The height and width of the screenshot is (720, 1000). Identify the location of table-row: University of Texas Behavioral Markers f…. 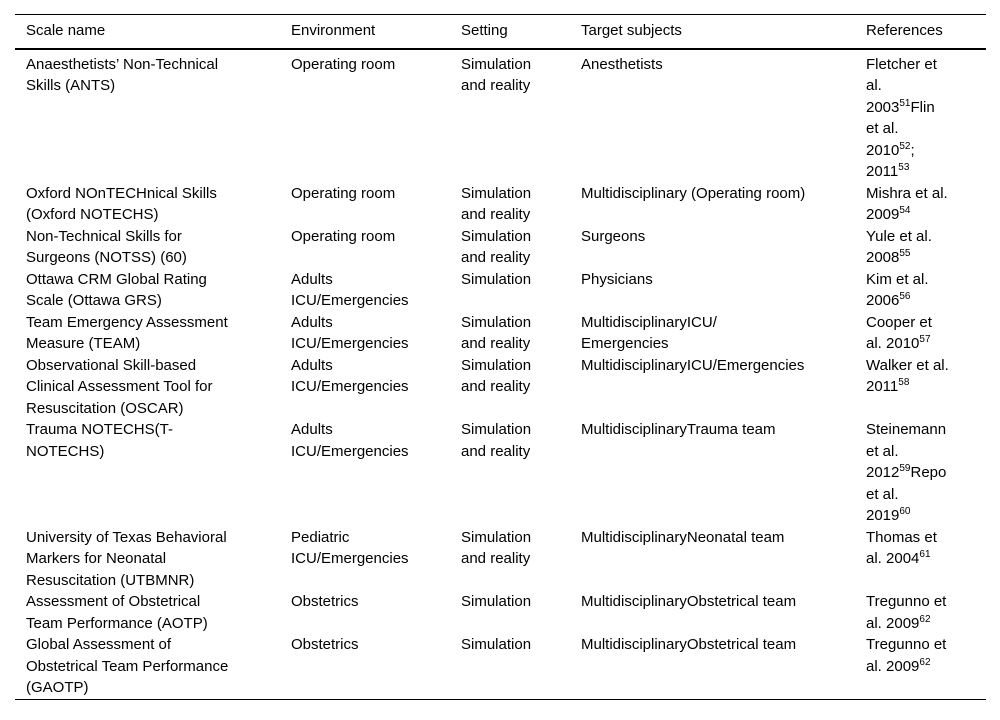
(500, 559).